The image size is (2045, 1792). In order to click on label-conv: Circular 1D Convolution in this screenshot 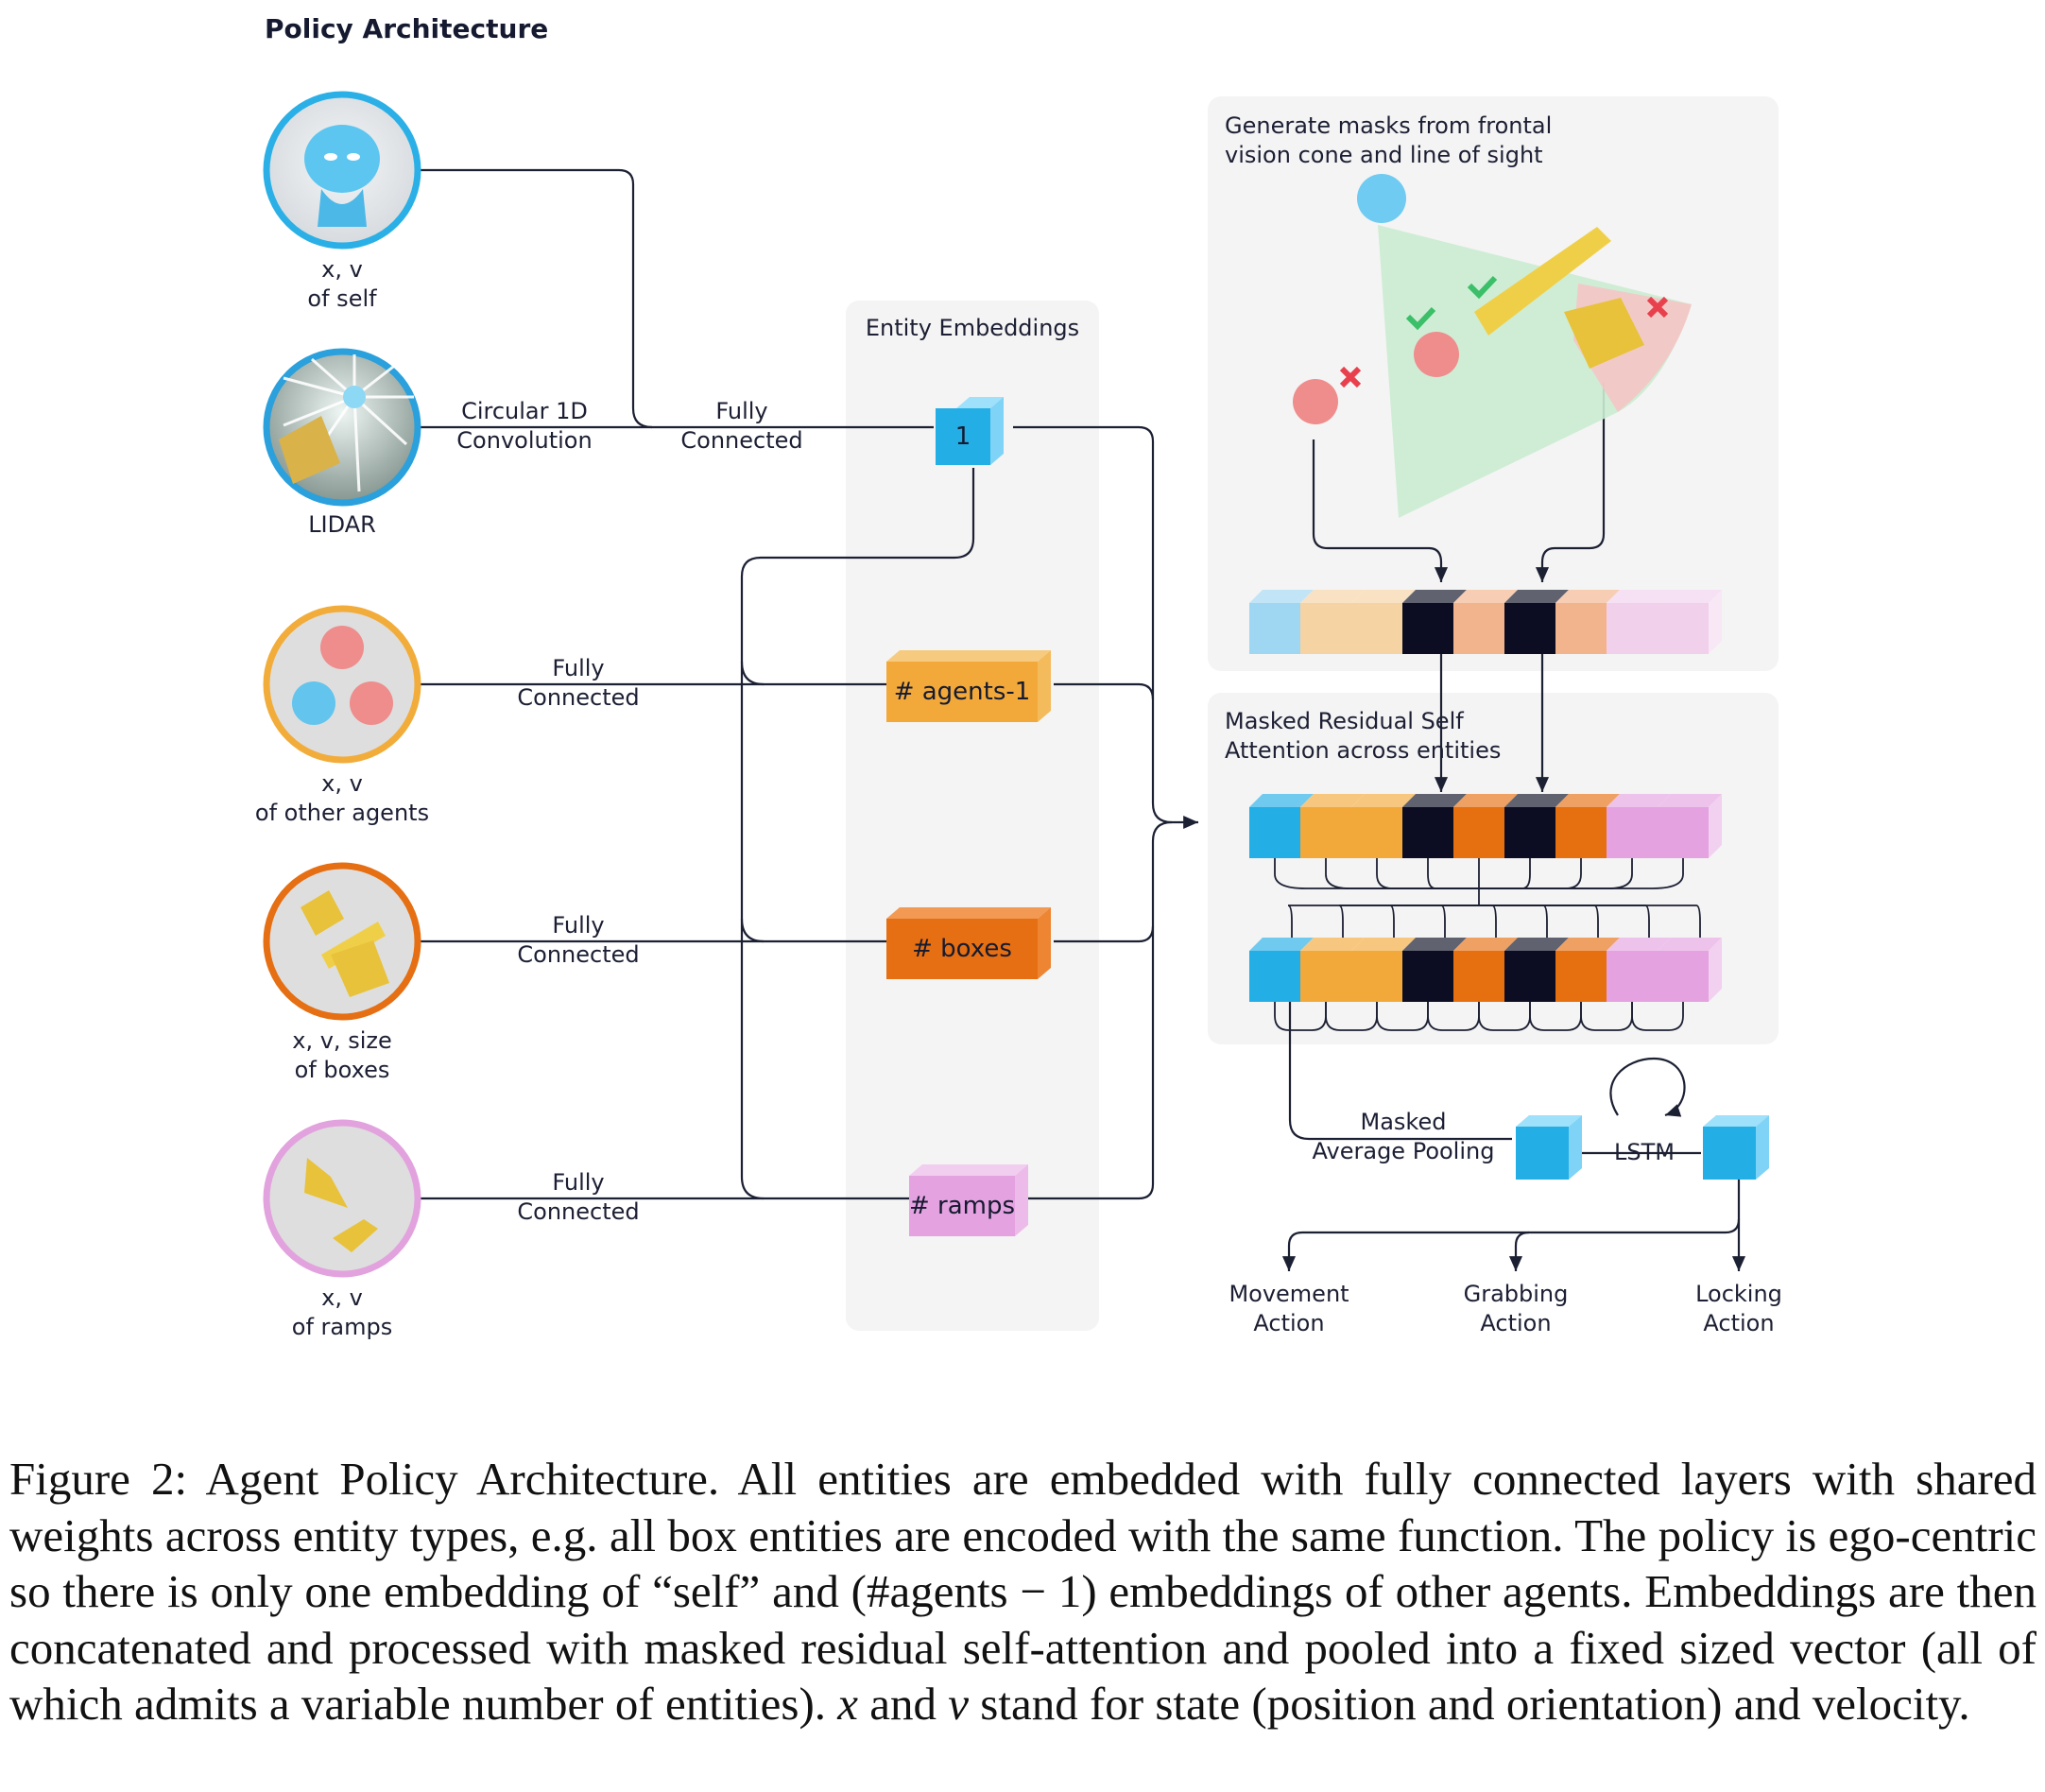, I will do `click(525, 426)`.